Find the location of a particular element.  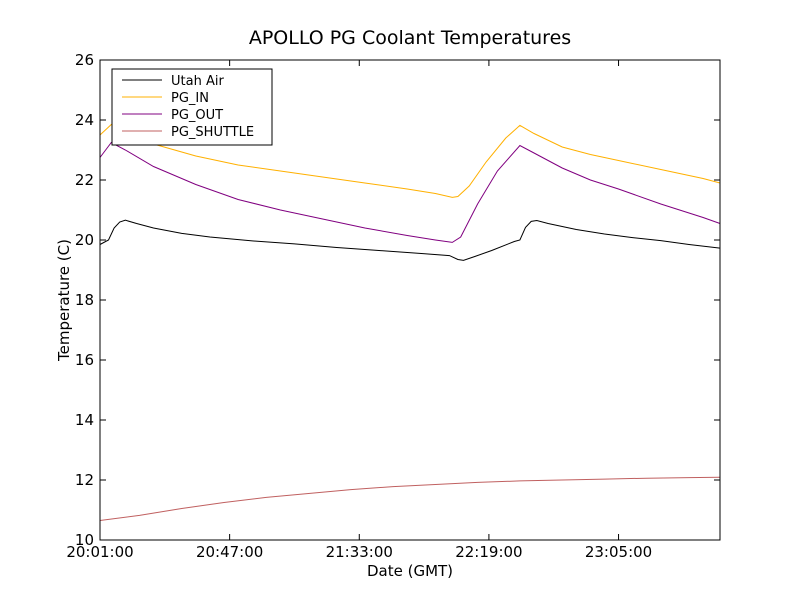

y-tick-label: 20 is located at coordinates (84, 240).